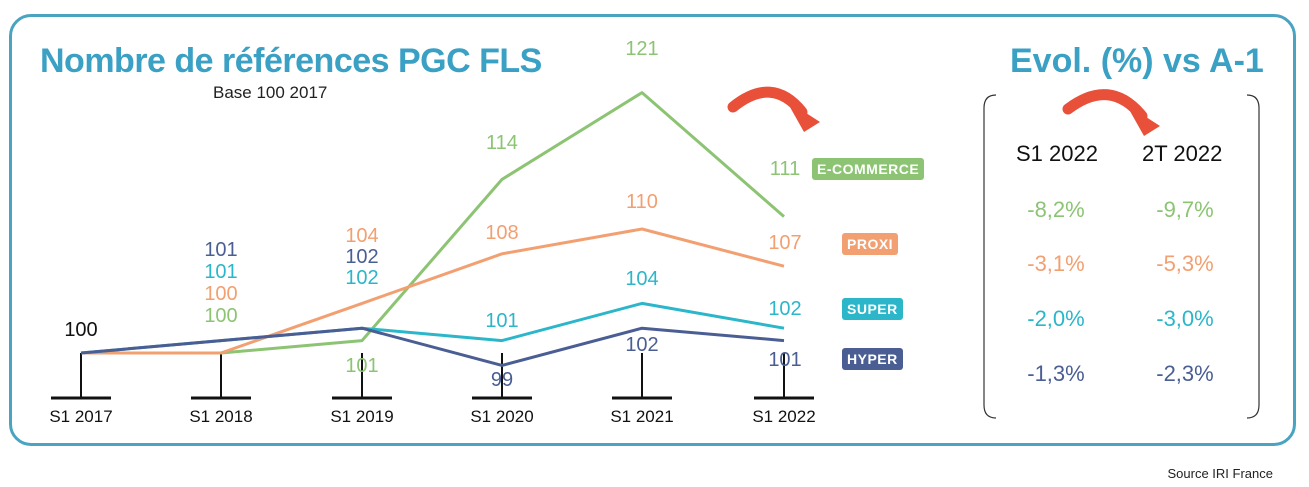 The image size is (1309, 487). Describe the element at coordinates (1185, 373) in the screenshot. I see `table-cell-hyper-2t: -2,3%` at that location.